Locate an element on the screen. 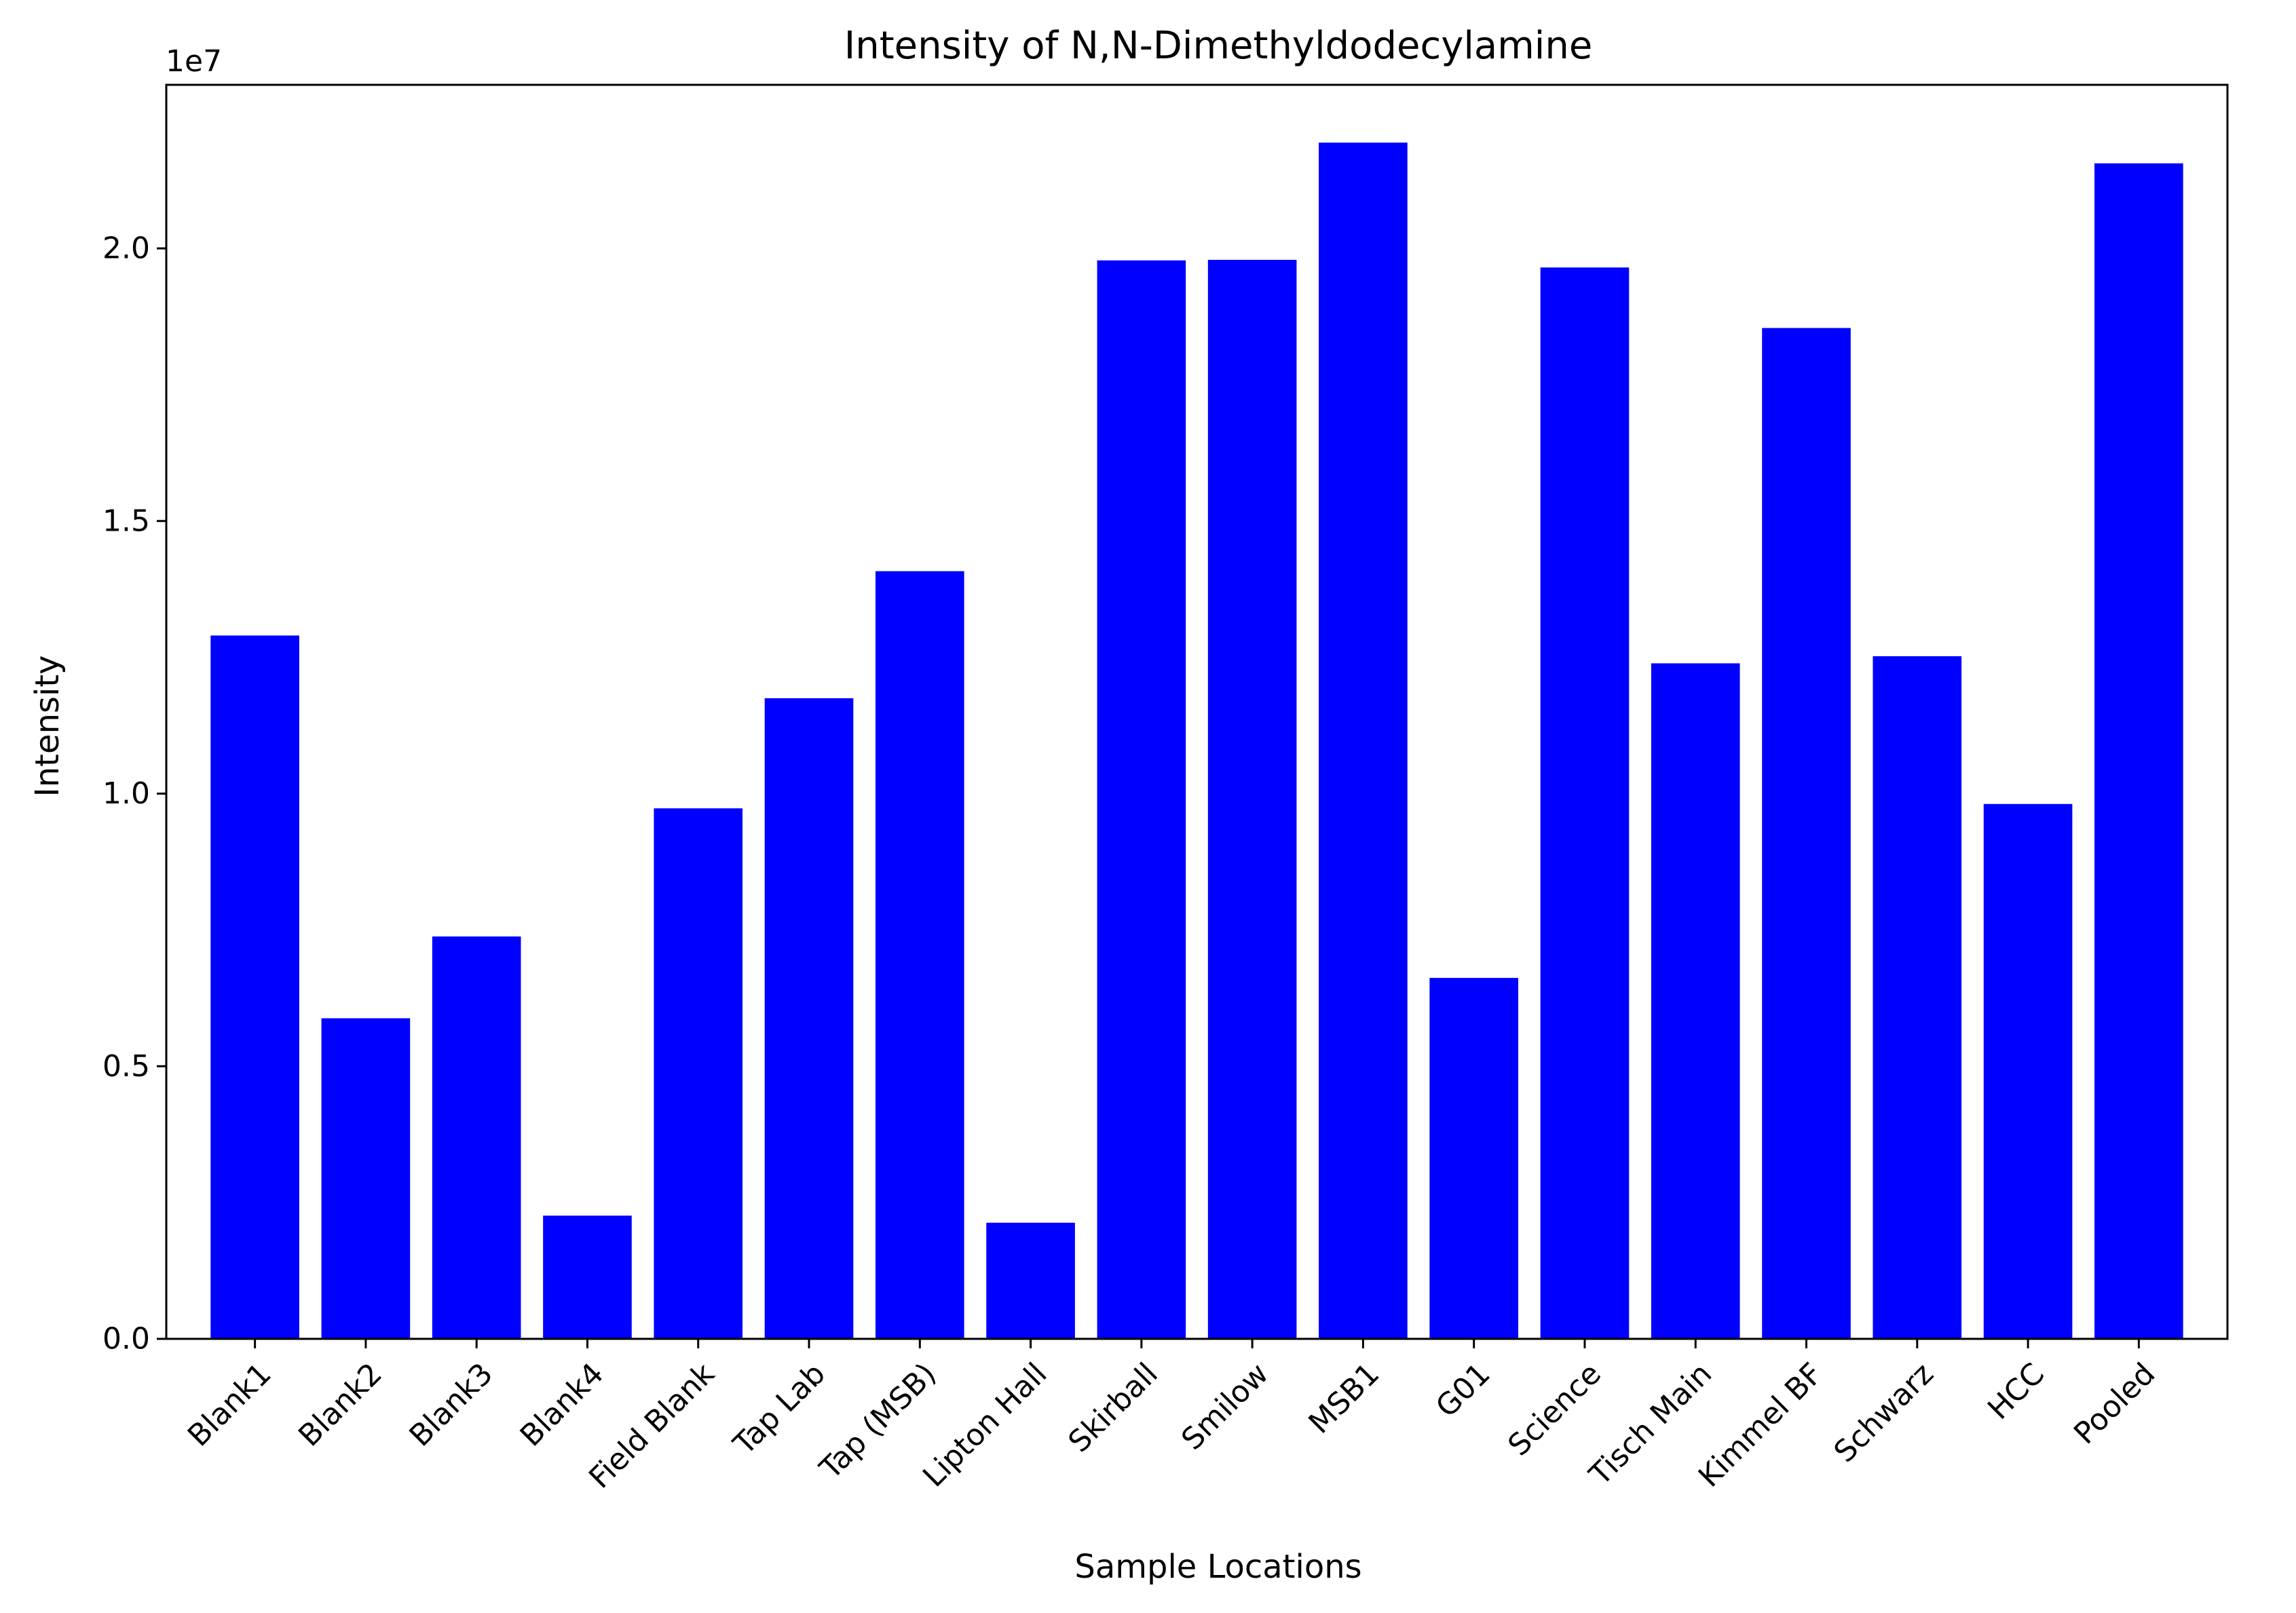 This screenshot has height=1613, width=2296. bar-tisch-main is located at coordinates (1695, 1001).